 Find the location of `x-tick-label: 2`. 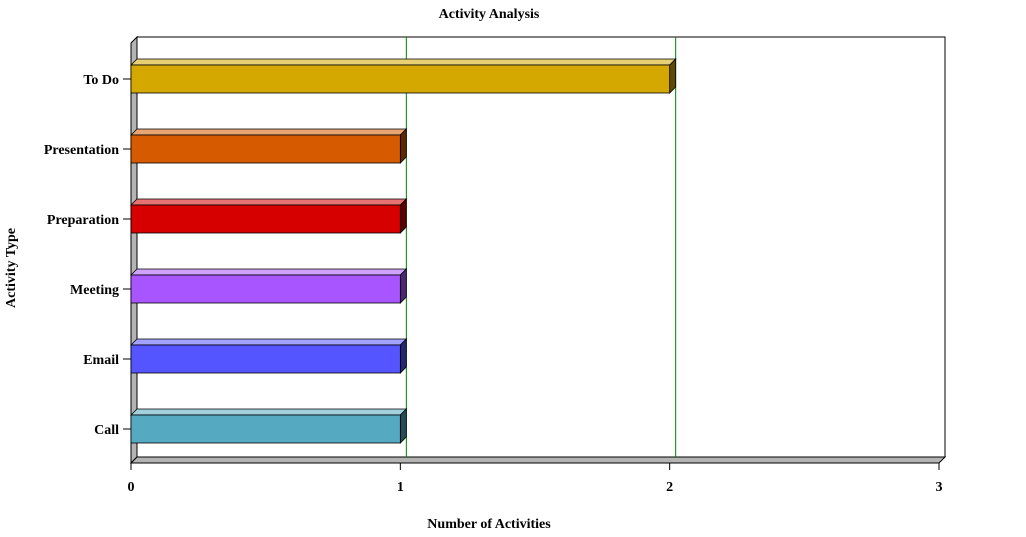

x-tick-label: 2 is located at coordinates (669, 487).